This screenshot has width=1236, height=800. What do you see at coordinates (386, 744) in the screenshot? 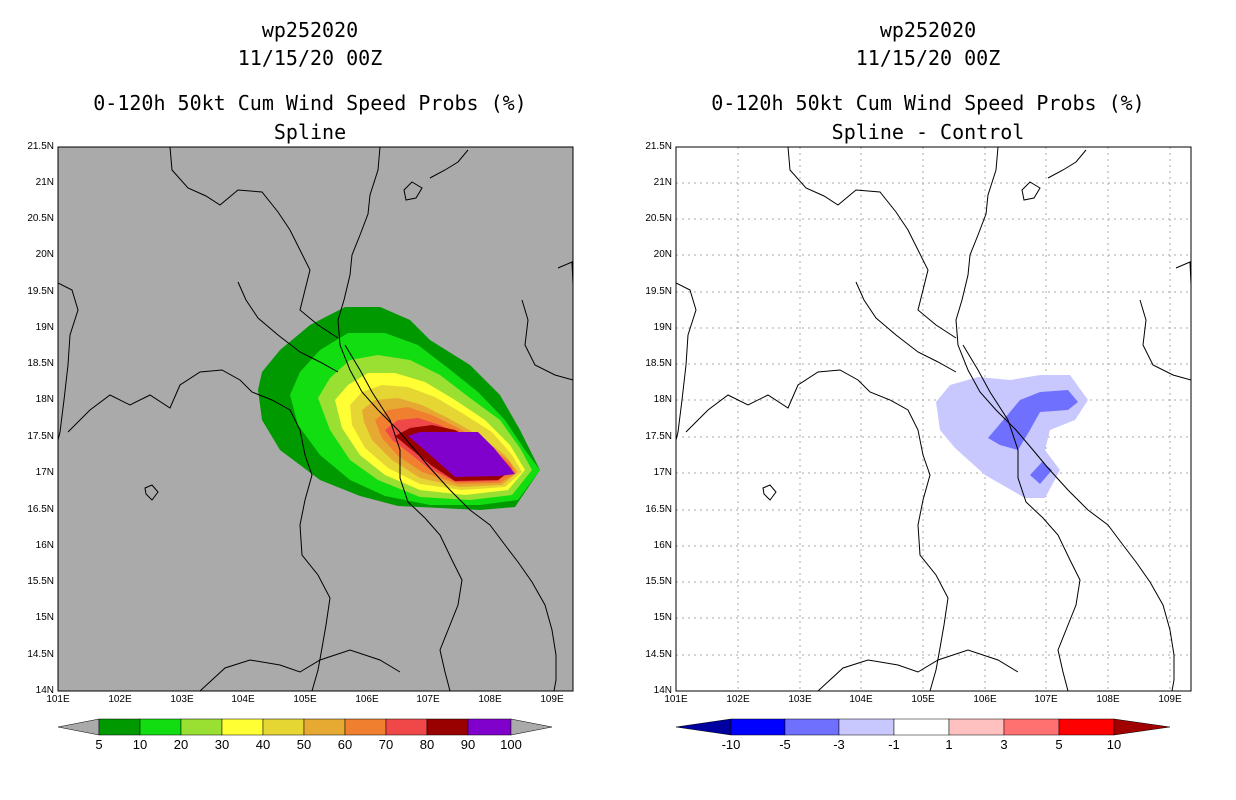
I see `left-colorbar-label: 70` at bounding box center [386, 744].